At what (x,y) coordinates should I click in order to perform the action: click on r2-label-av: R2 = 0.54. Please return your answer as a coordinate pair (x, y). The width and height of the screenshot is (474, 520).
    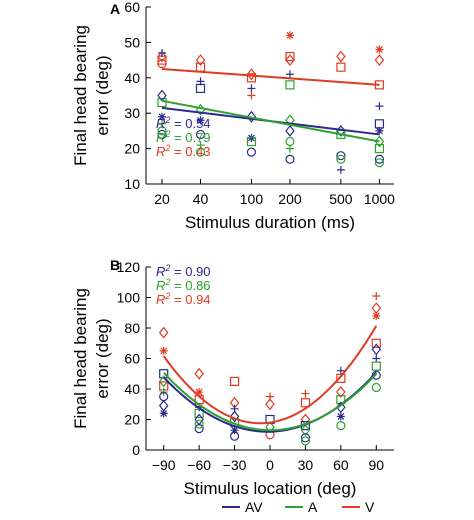
    Looking at the image, I should click on (183, 123).